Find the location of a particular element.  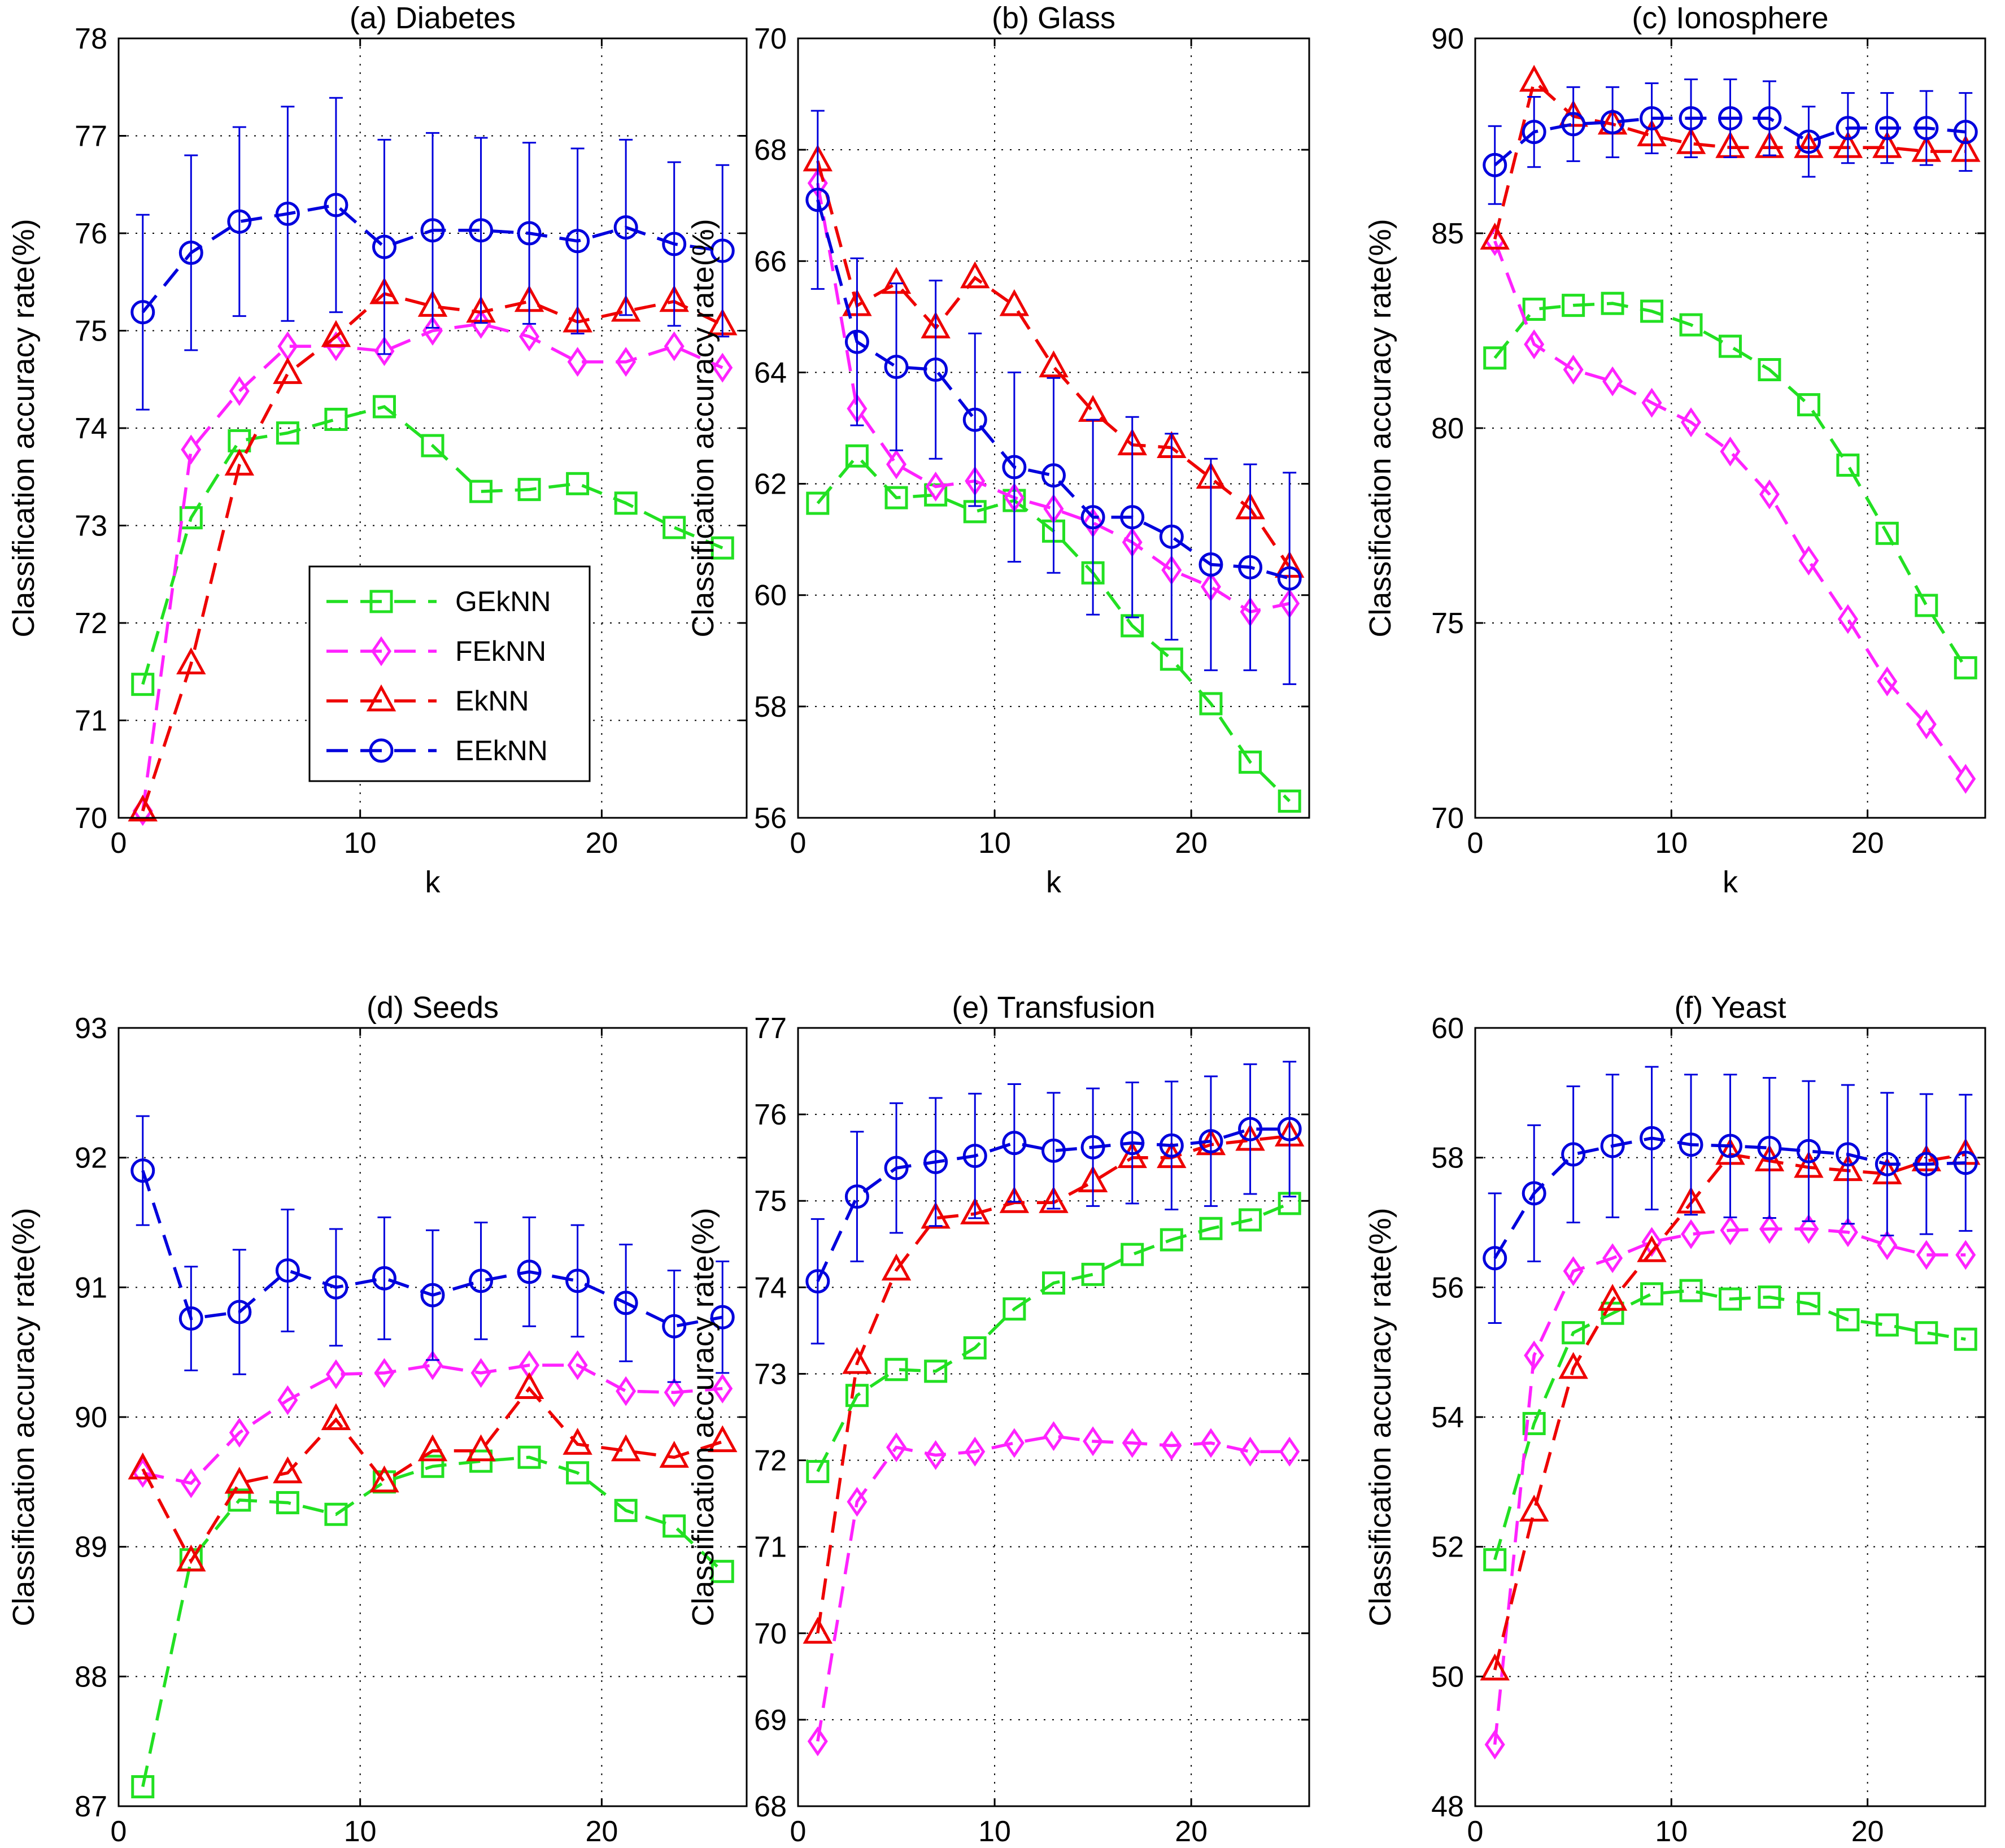

panel-title: (a) Diabetes is located at coordinates (433, 18).